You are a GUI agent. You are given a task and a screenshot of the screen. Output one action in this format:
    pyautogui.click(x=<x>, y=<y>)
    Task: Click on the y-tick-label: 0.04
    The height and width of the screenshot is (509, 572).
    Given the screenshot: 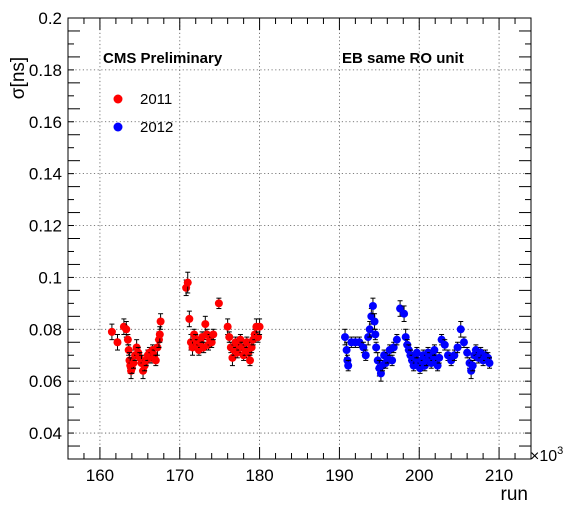 What is the action you would take?
    pyautogui.click(x=45, y=433)
    